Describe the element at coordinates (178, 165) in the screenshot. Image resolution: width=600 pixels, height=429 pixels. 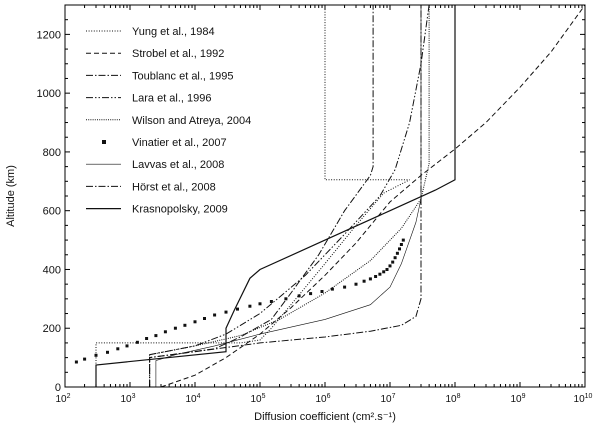
I see `legend-label: Lavvas et al., 2008` at that location.